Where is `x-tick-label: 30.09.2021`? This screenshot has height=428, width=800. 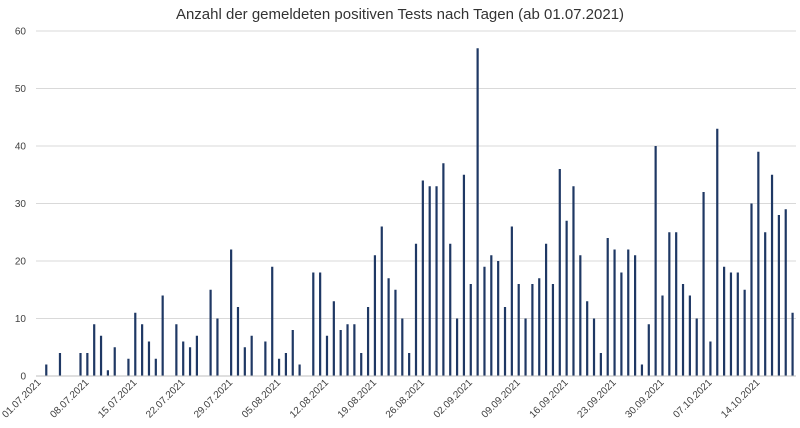
x-tick-label: 30.09.2021 is located at coordinates (644, 398).